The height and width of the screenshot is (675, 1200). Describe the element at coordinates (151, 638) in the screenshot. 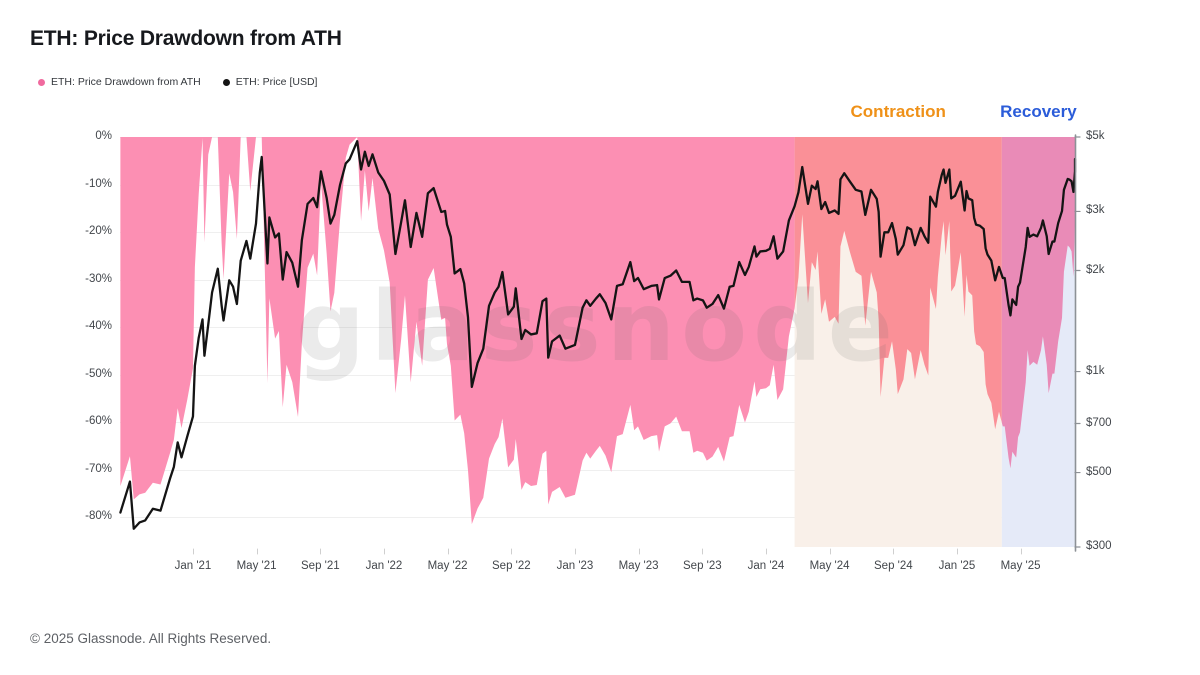

I see `copyright-footer: © 2025 Glassnode. All Rights Reserved.` at that location.